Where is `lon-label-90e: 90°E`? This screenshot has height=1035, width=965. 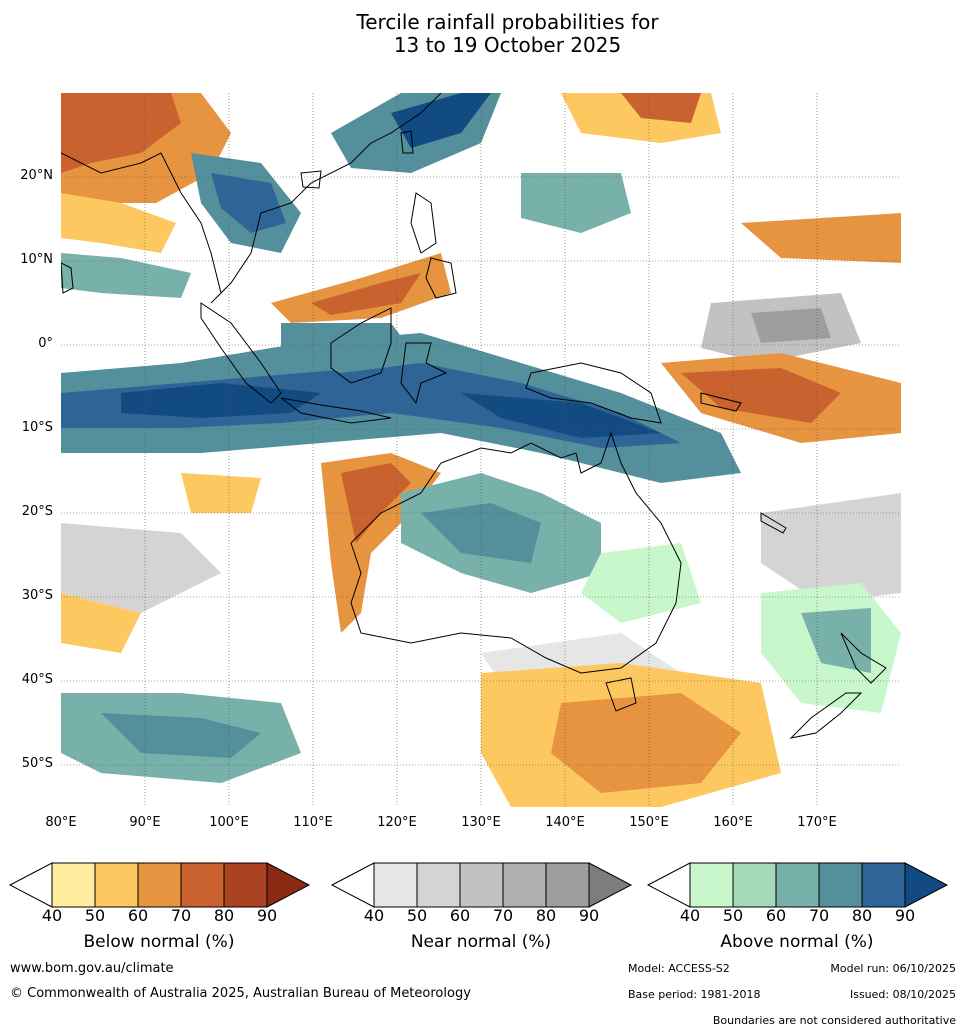 lon-label-90e: 90°E is located at coordinates (145, 822).